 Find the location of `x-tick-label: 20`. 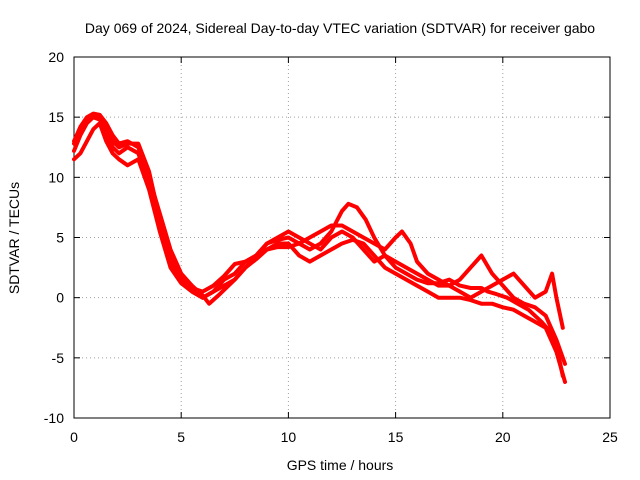

x-tick-label: 20 is located at coordinates (503, 437).